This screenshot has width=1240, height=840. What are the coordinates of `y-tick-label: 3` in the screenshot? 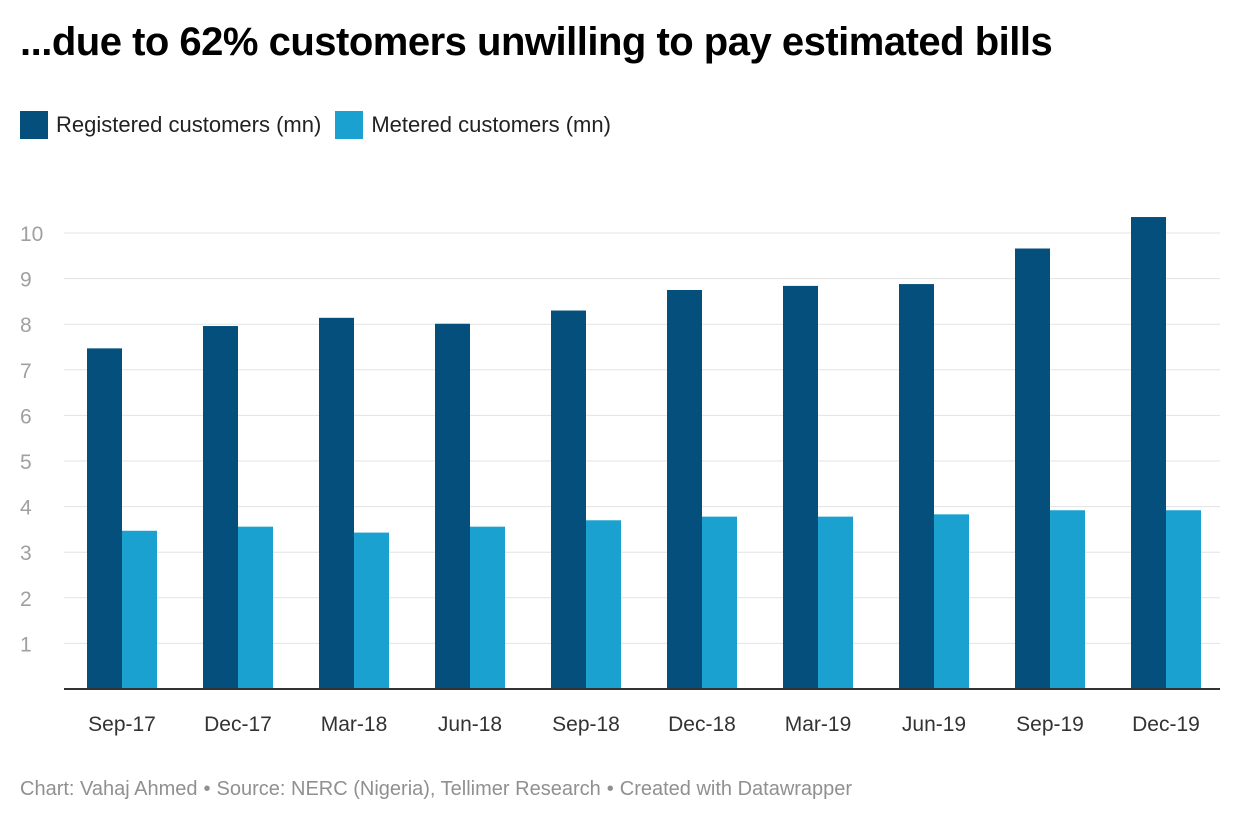 It's located at (26, 553).